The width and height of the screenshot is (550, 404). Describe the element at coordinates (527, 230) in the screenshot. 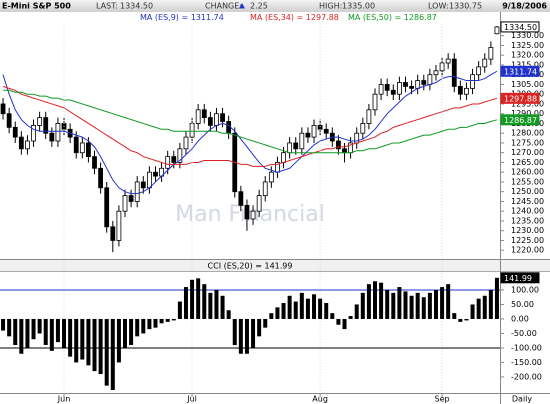

I see `y-tick-label: 1230.00` at that location.